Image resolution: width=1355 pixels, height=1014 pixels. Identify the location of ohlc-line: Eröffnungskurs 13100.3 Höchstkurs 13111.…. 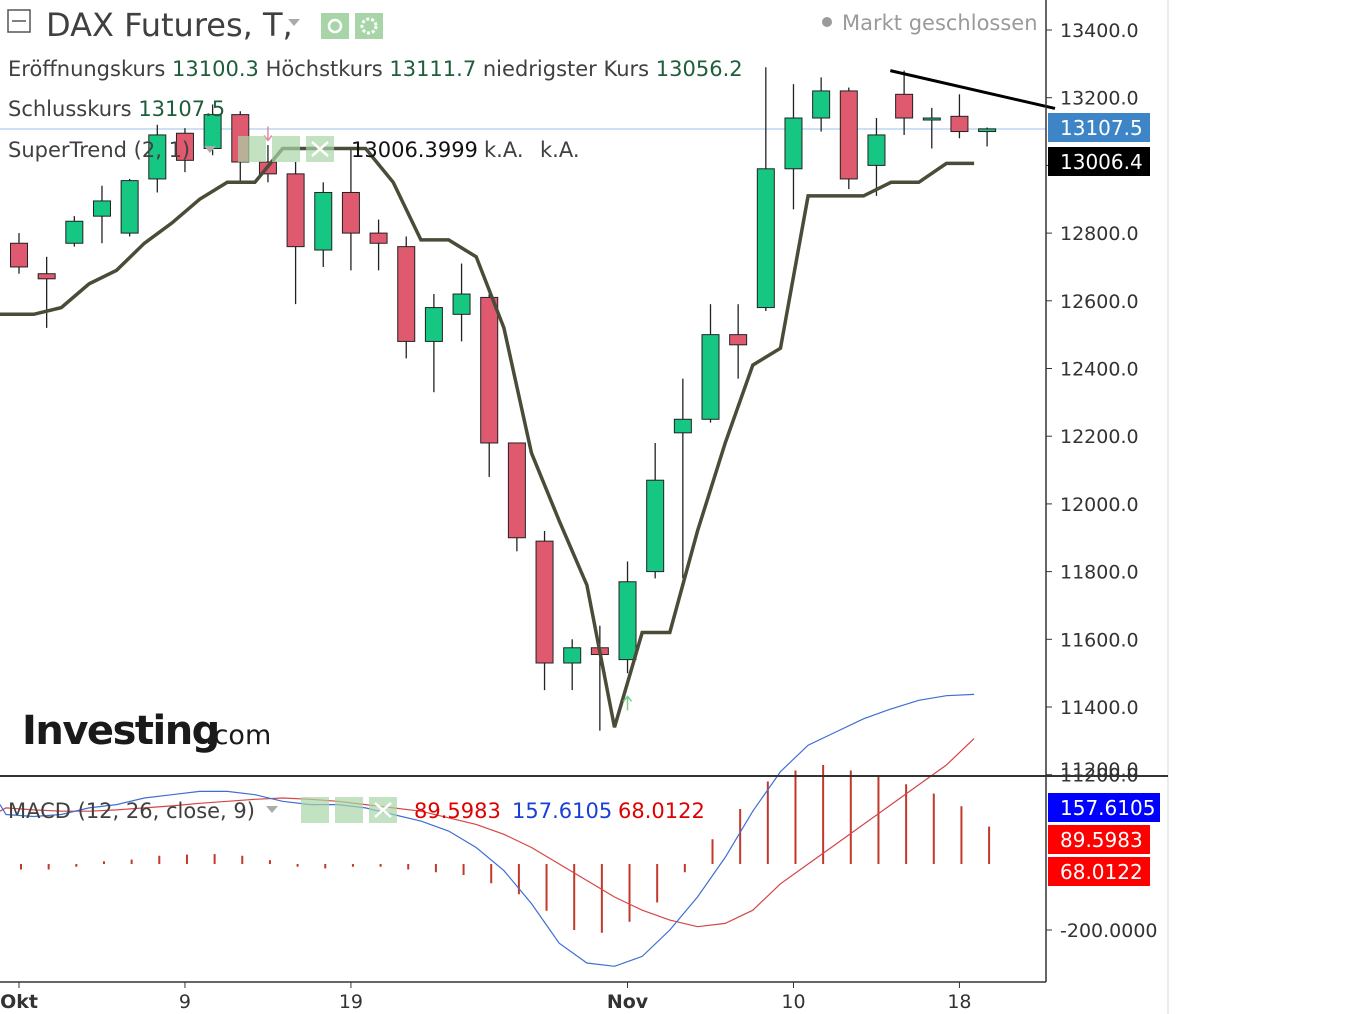
(375, 69).